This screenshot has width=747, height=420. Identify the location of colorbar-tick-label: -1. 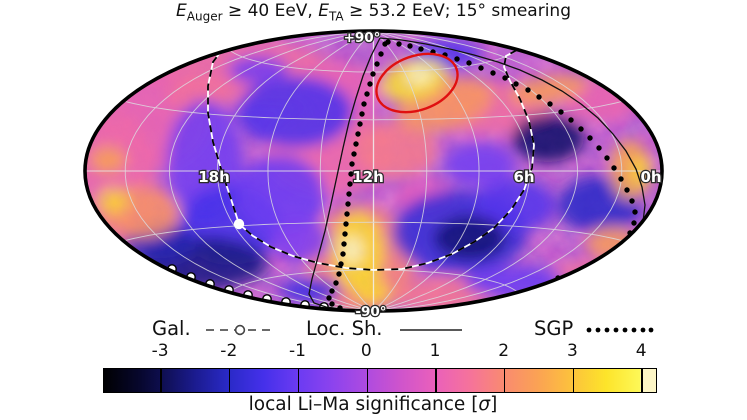
(297, 351).